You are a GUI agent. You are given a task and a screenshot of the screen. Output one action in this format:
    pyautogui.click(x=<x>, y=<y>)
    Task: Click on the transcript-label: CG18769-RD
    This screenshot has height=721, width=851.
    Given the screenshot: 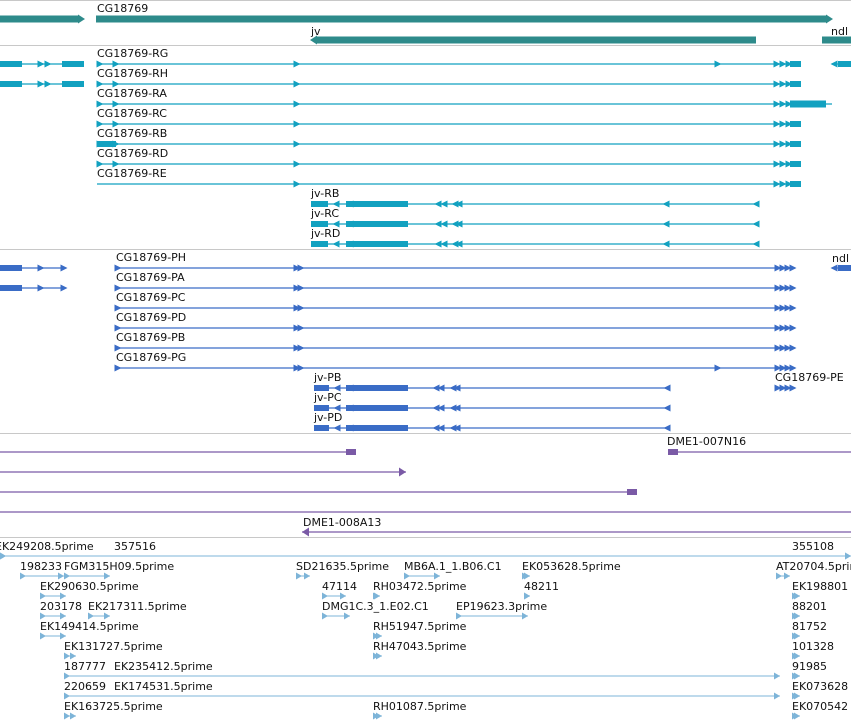 What is the action you would take?
    pyautogui.click(x=132, y=153)
    